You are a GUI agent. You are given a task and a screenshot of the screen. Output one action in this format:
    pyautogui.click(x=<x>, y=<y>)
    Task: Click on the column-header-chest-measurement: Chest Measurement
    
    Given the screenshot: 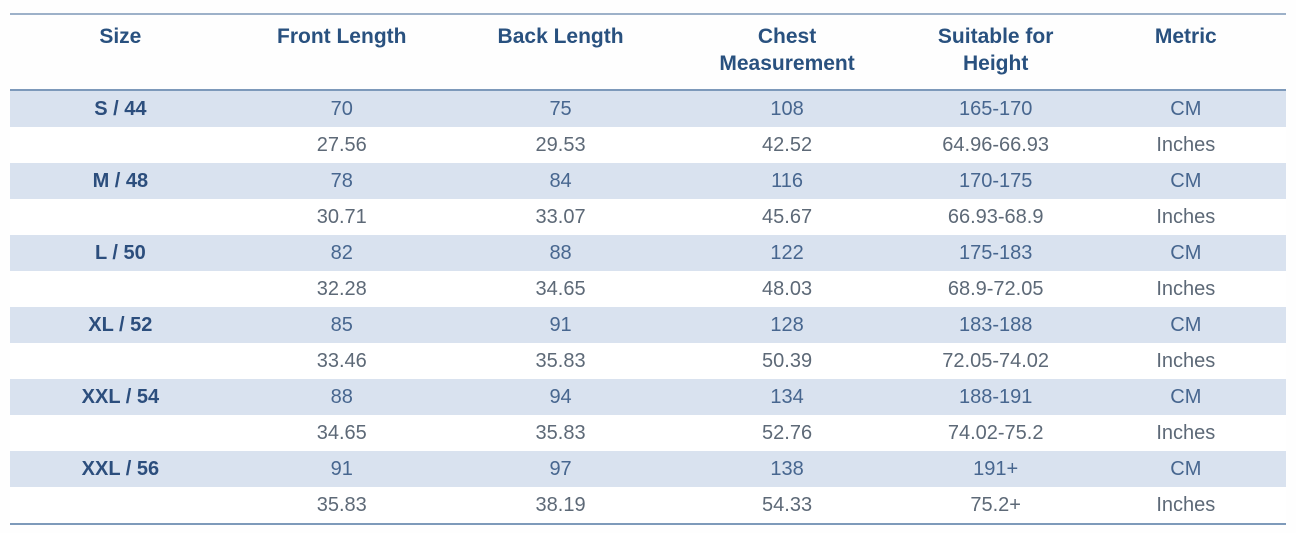 What is the action you would take?
    pyautogui.click(x=787, y=52)
    